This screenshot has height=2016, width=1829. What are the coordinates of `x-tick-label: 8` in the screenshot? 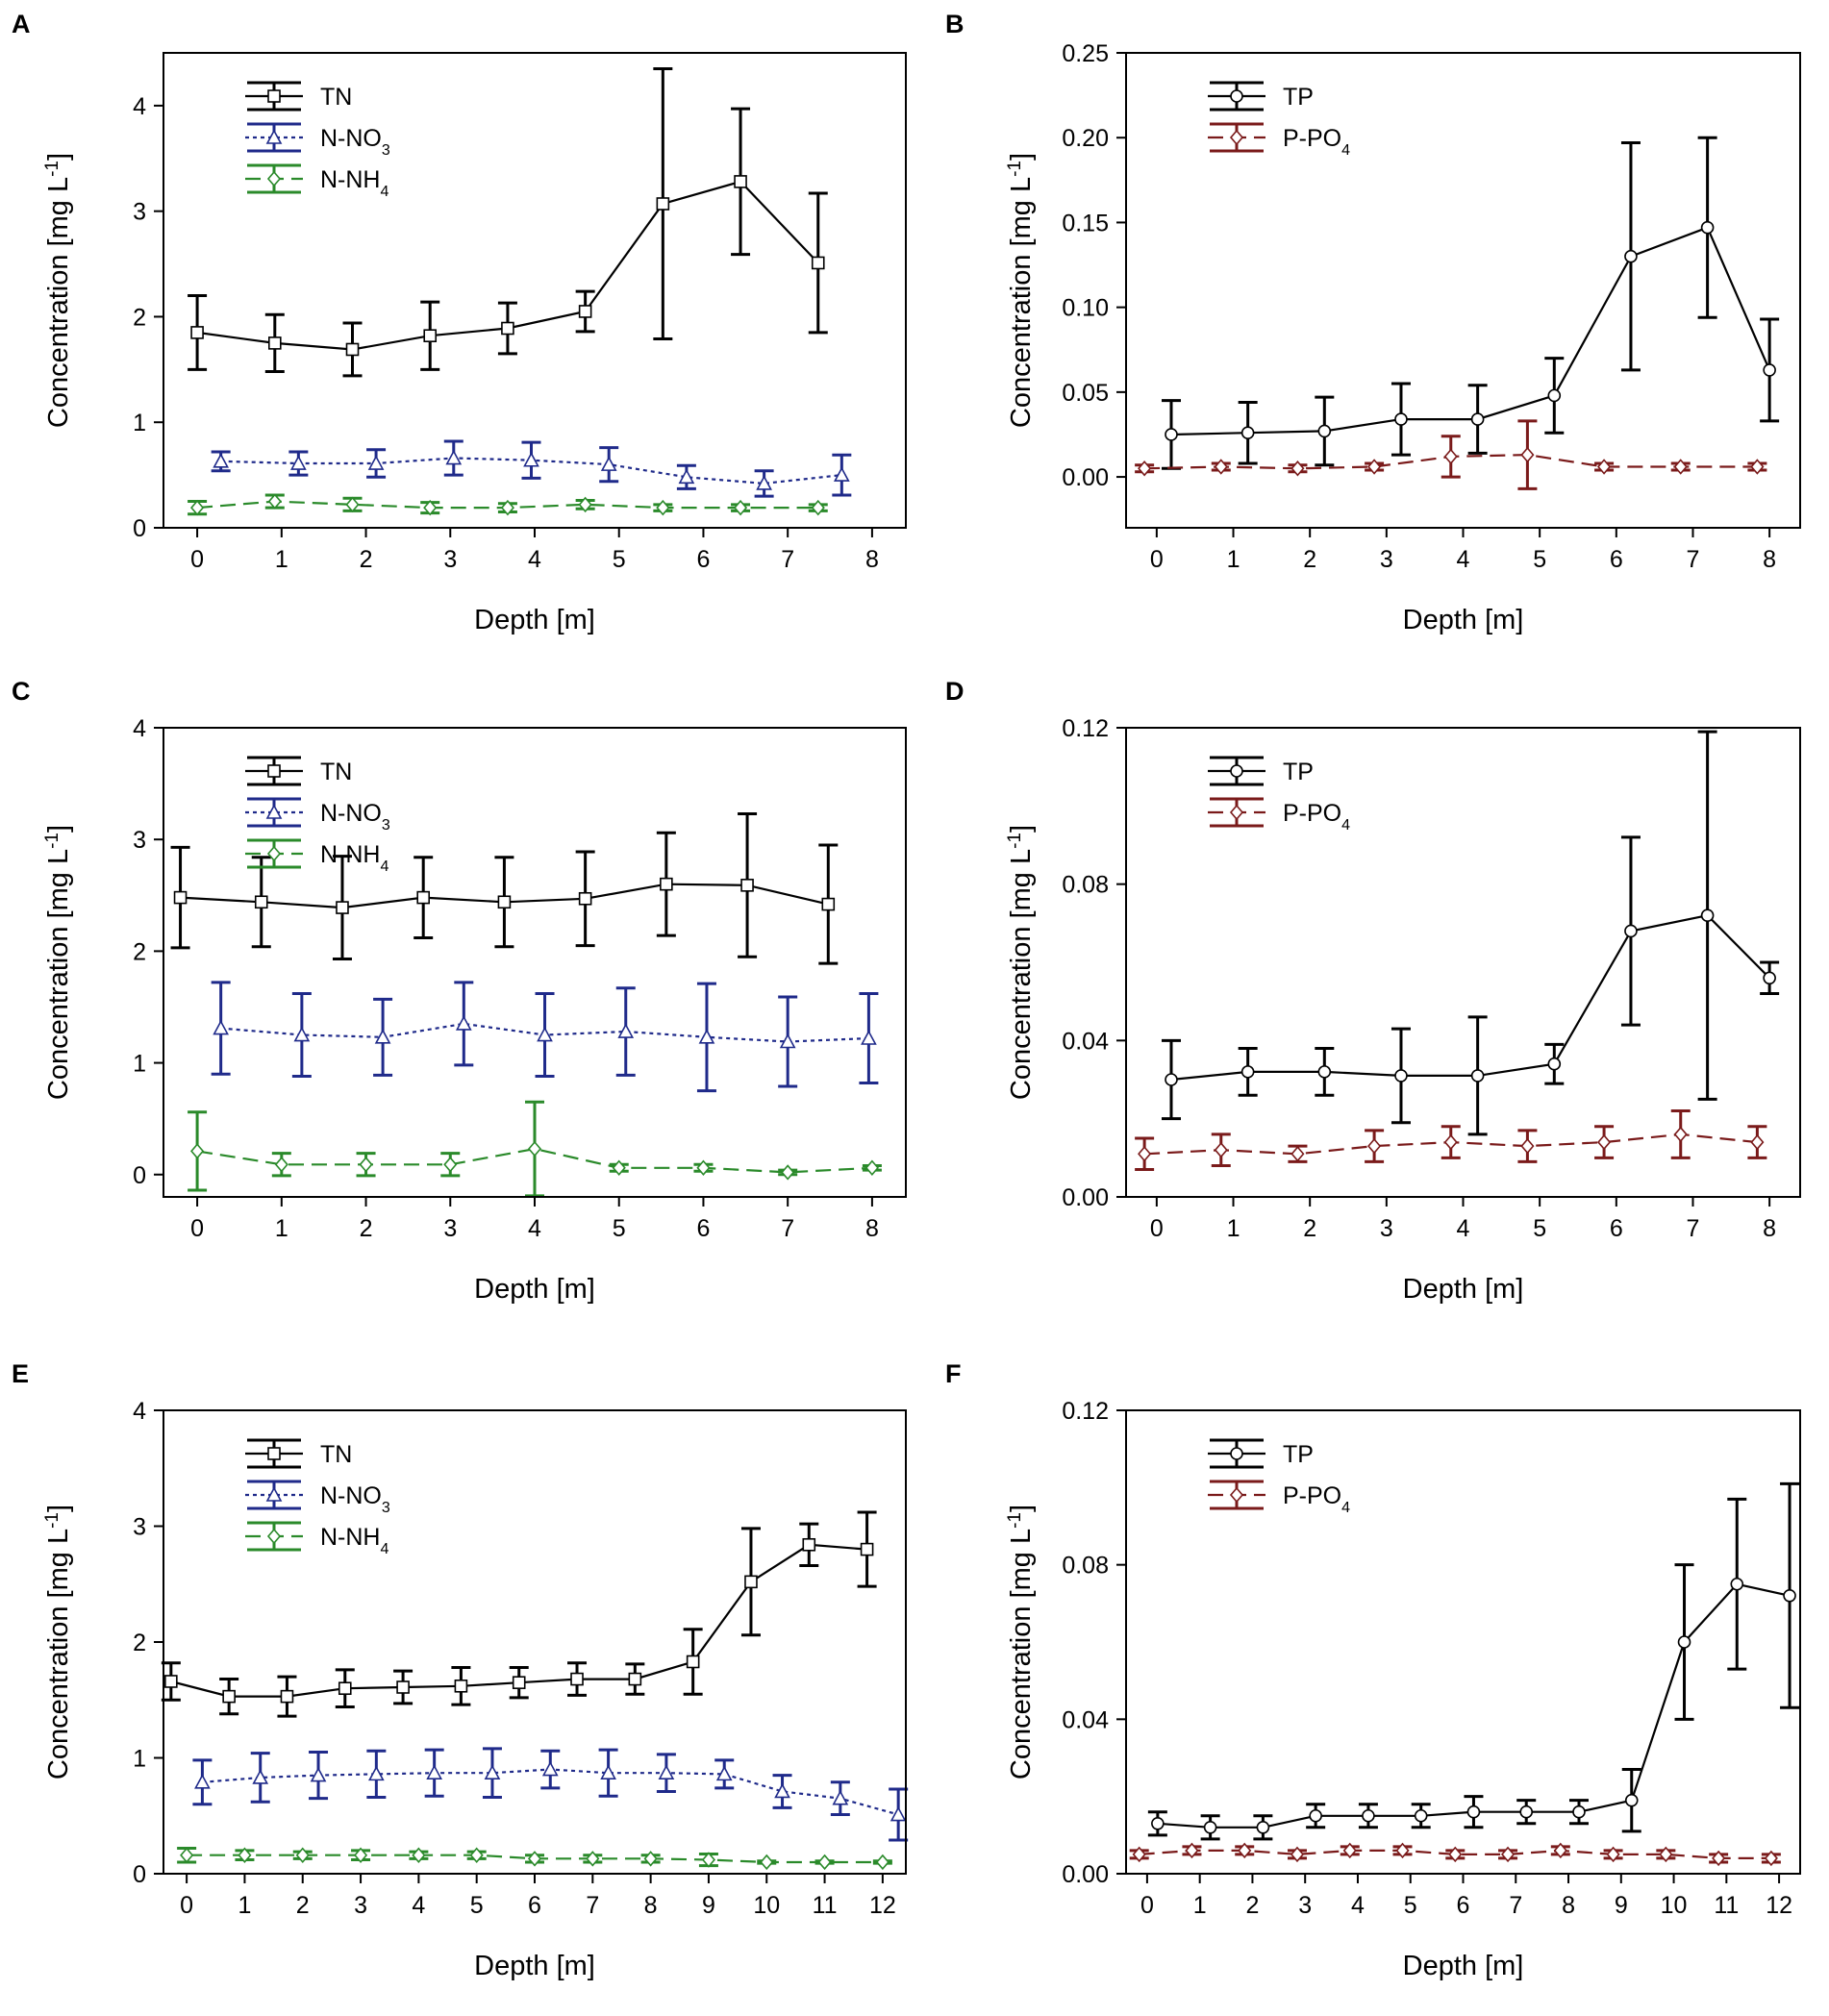 It's located at (1769, 559).